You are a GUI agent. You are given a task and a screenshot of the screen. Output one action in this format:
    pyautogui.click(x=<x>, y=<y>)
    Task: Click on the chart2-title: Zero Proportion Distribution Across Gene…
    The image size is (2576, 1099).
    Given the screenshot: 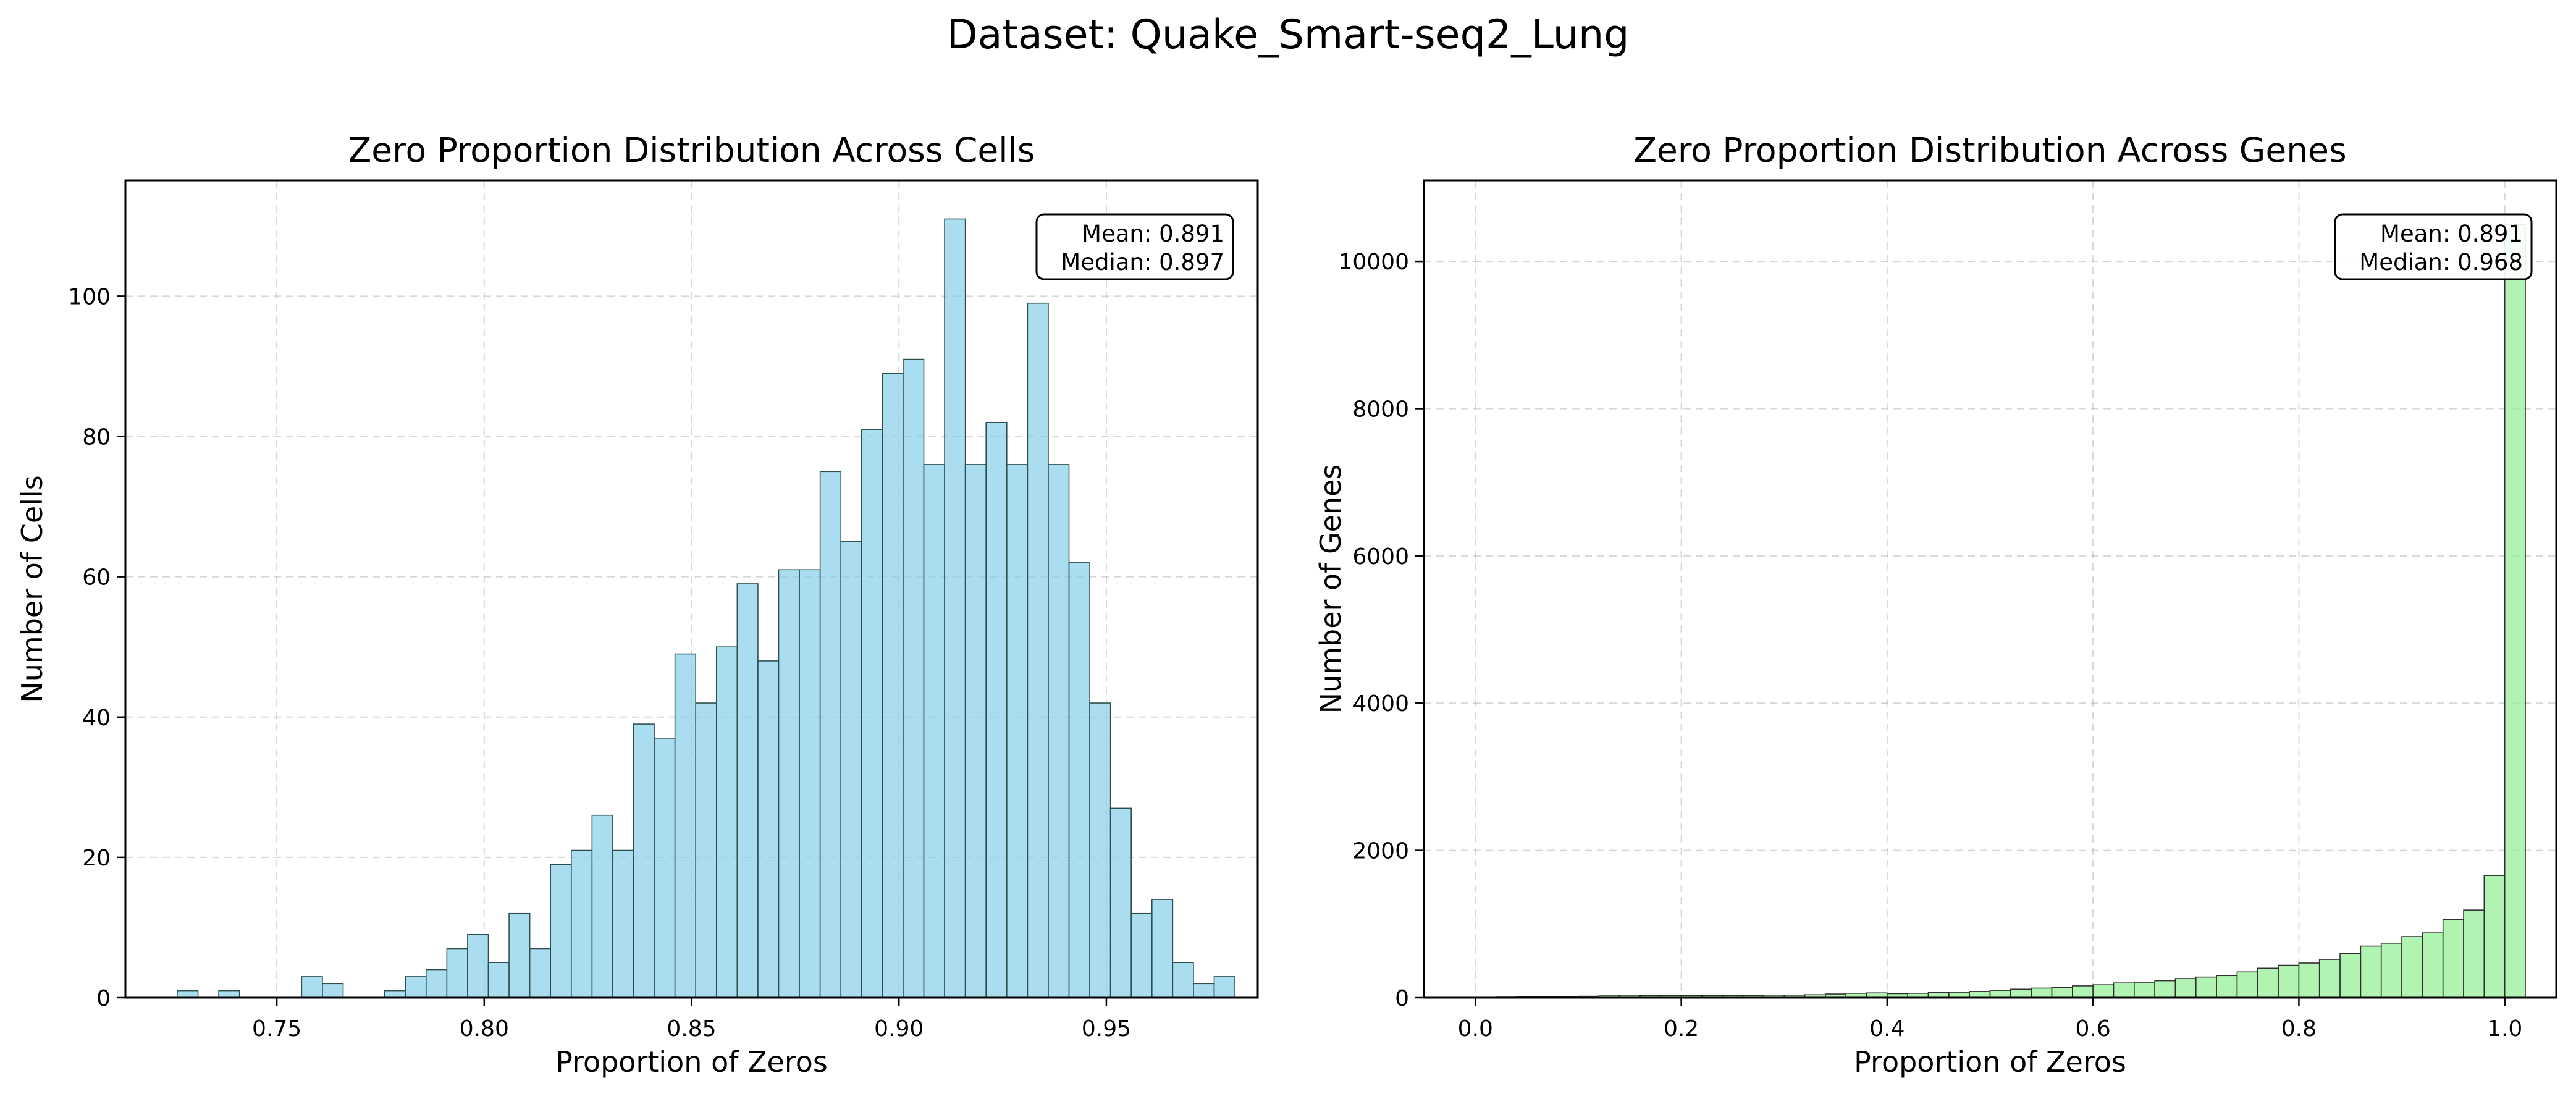 What is the action you would take?
    pyautogui.click(x=1989, y=150)
    